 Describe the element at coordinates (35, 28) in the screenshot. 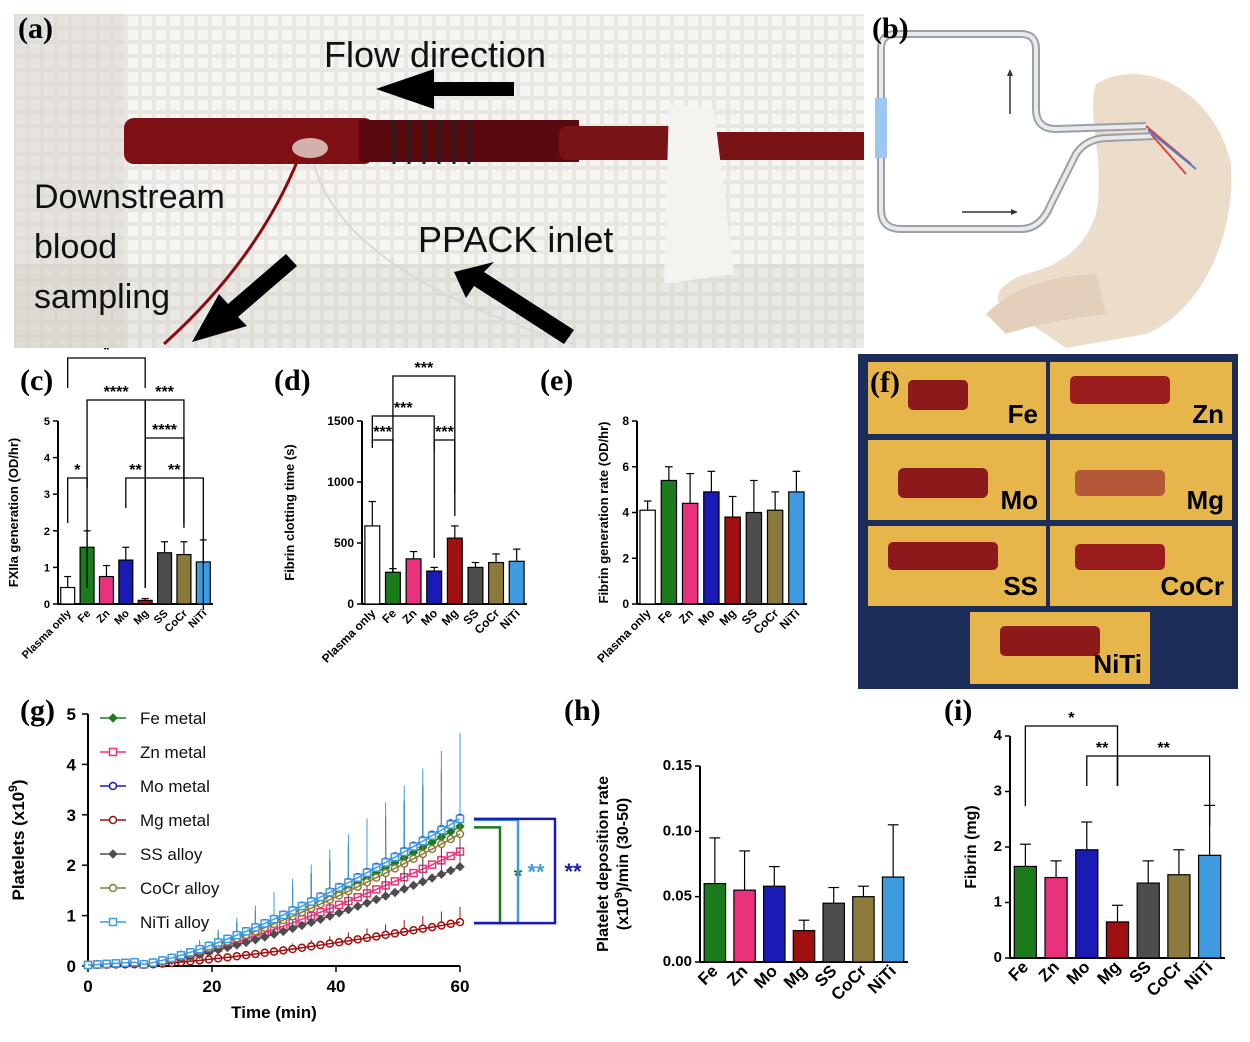

I see `panel-label-a: (a)` at that location.